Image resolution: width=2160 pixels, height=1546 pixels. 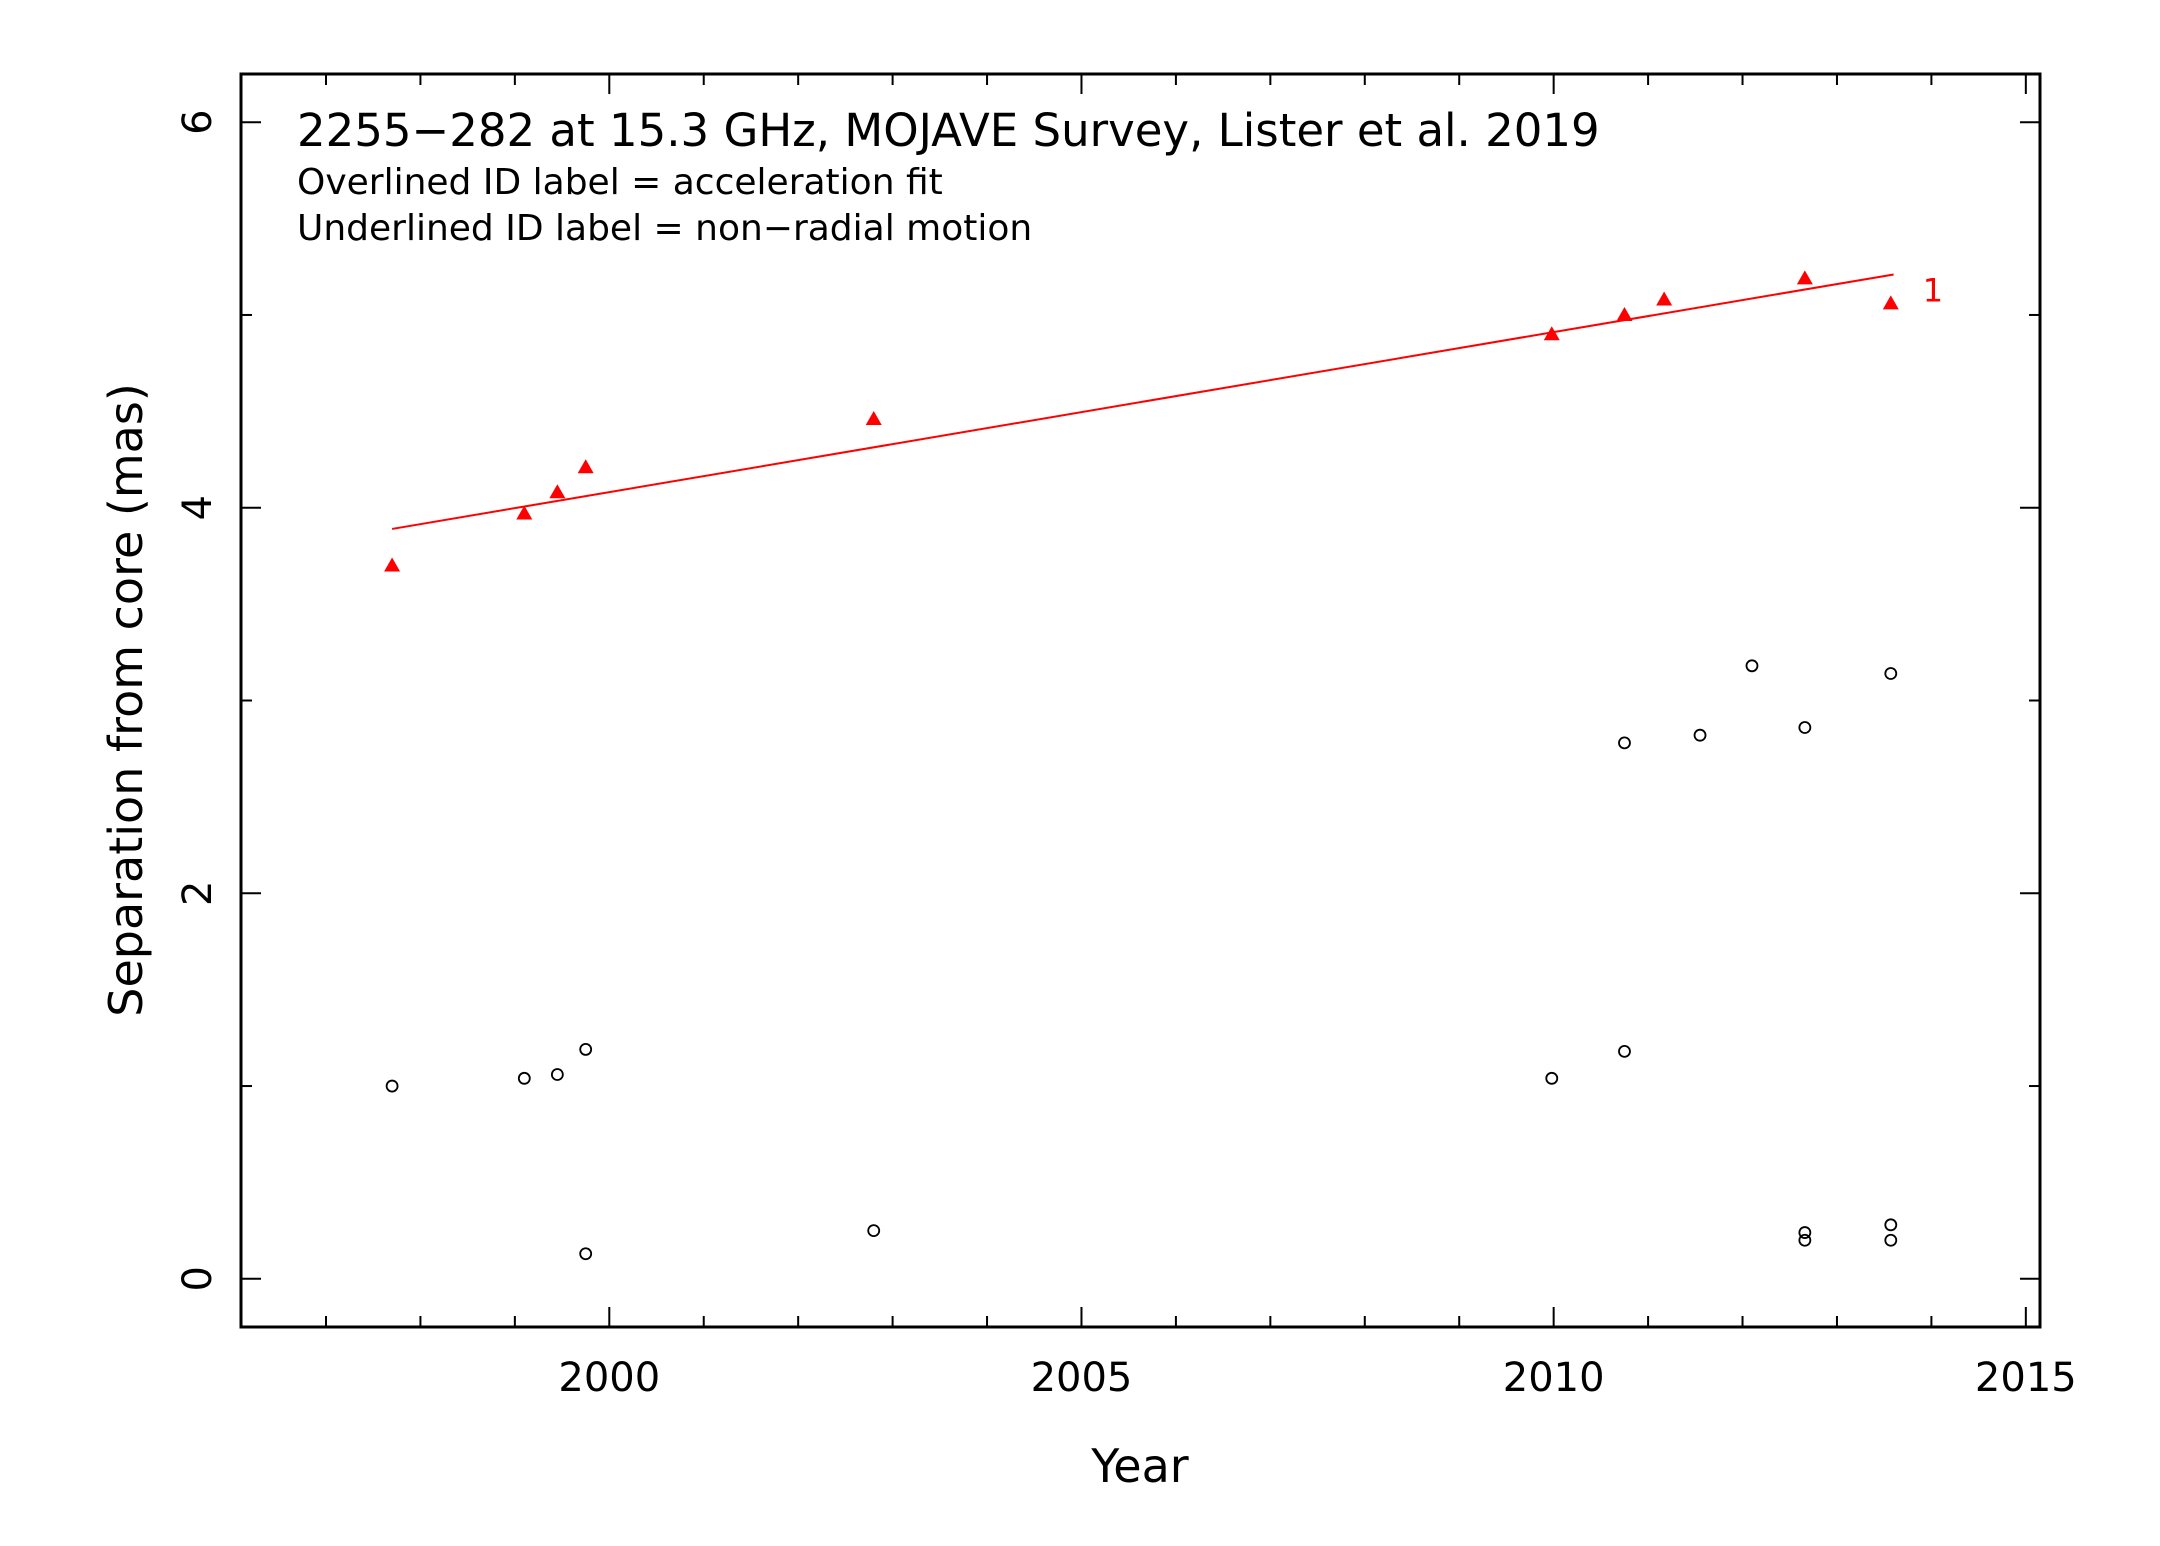 What do you see at coordinates (198, 507) in the screenshot?
I see `y-tick-label: 4` at bounding box center [198, 507].